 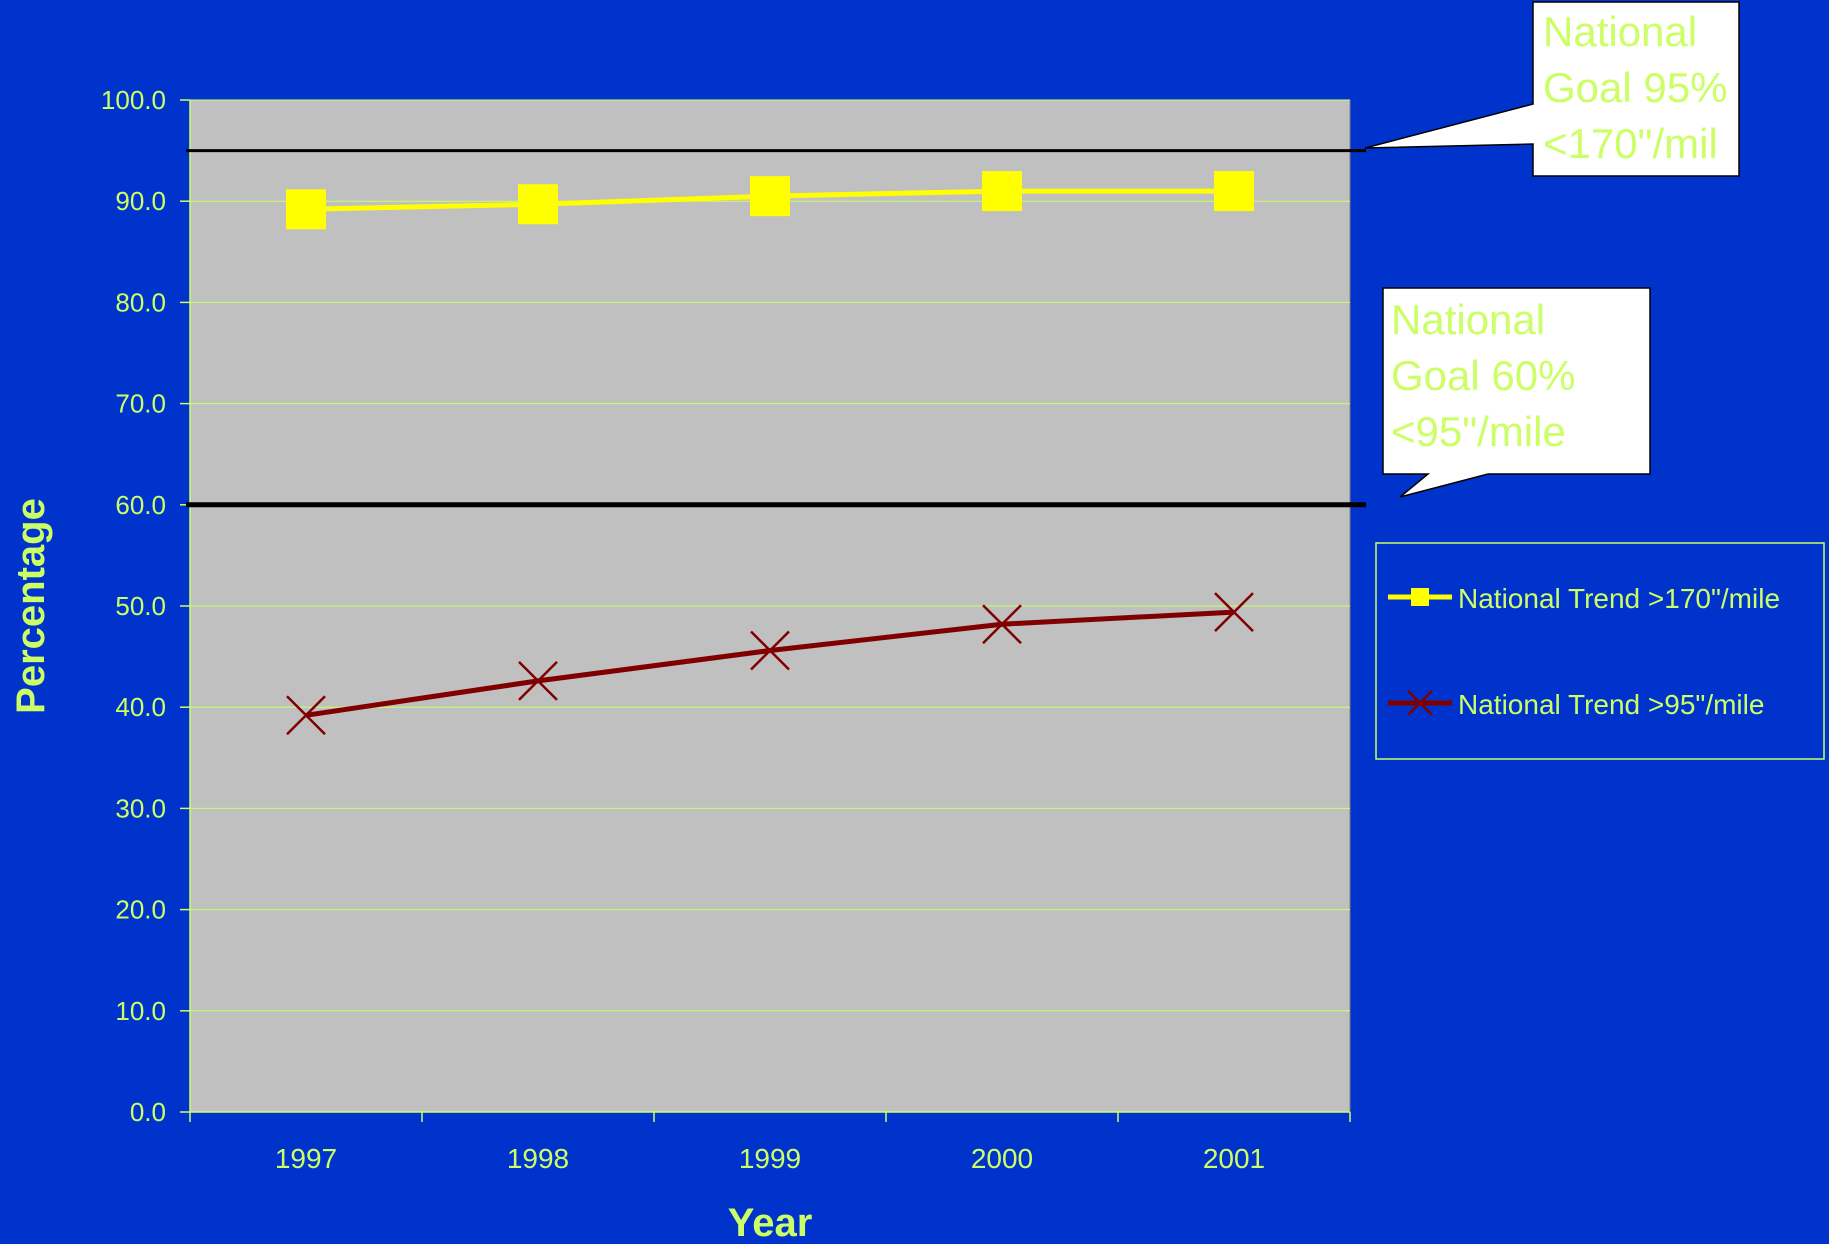 I want to click on y-tick-label-1: 10.0, so click(x=140, y=1011).